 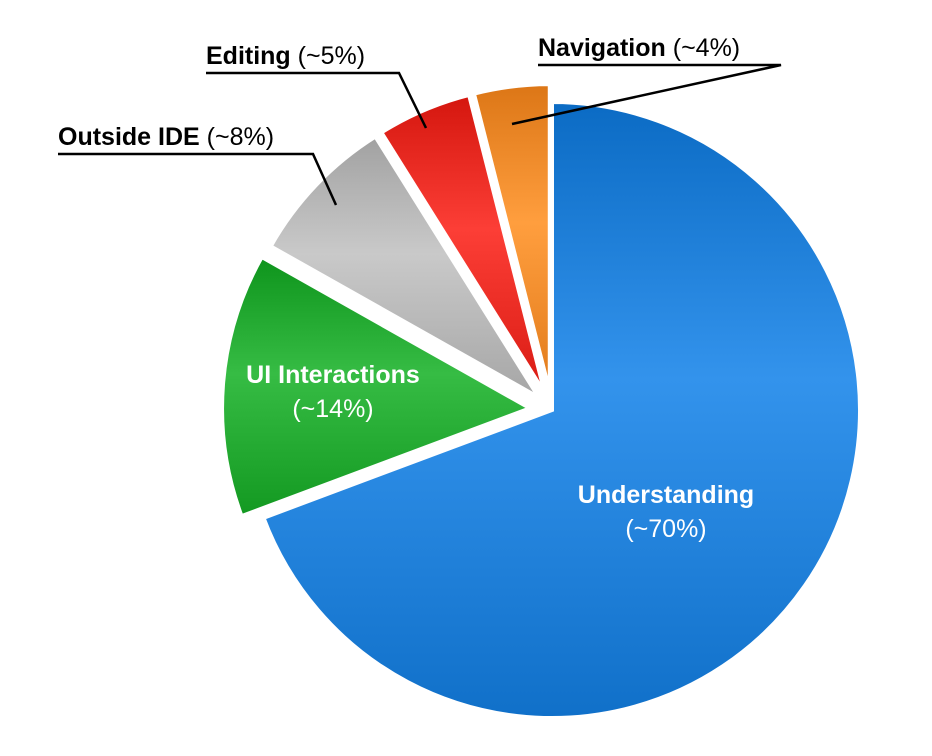 I want to click on label-outside-ide: Outside IDE (~8%), so click(x=166, y=137).